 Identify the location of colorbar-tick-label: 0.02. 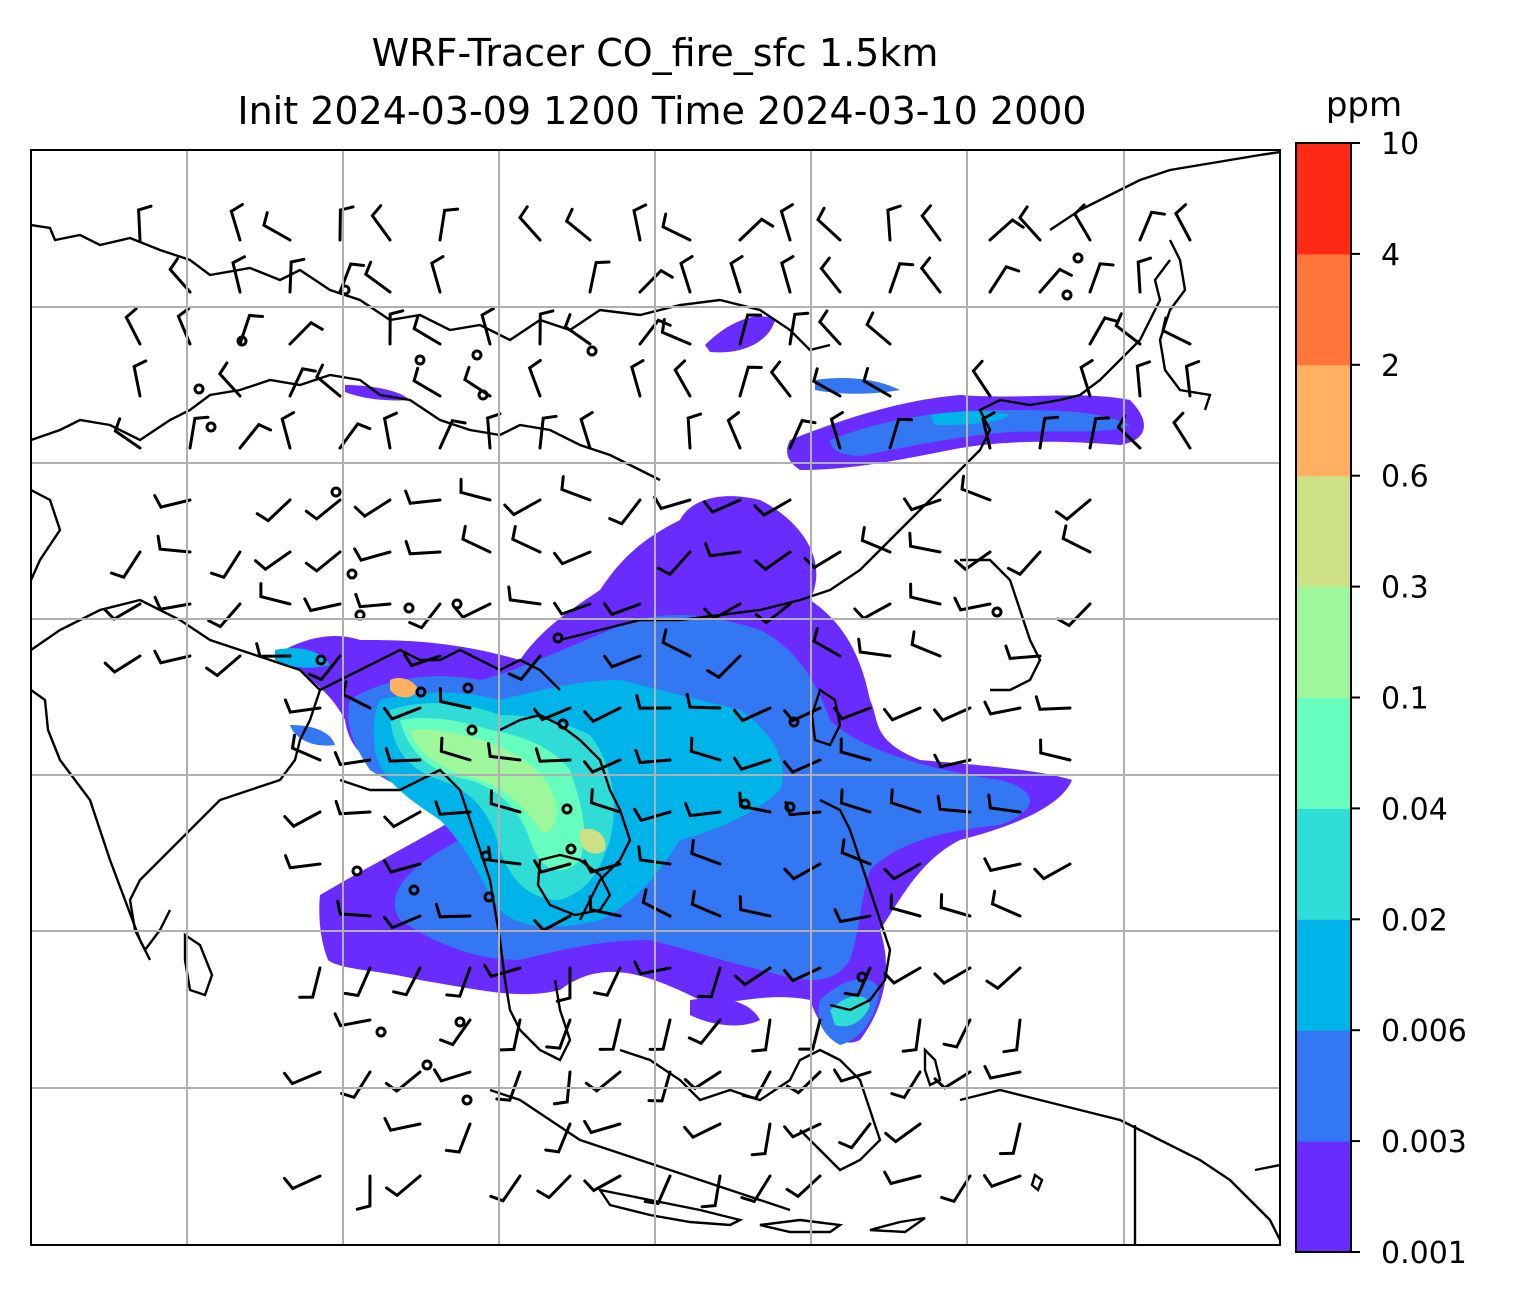
(1414, 920).